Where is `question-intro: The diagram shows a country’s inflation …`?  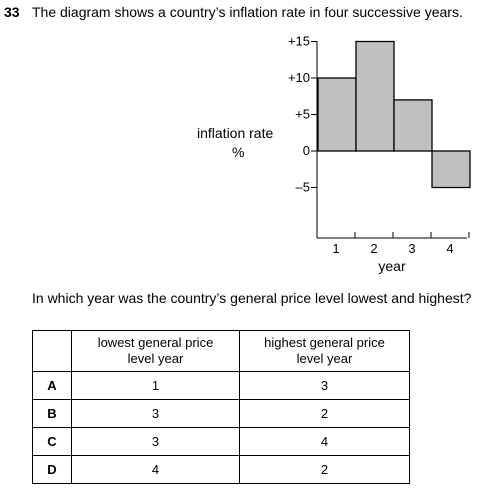
question-intro: The diagram shows a country’s inflation … is located at coordinates (247, 12).